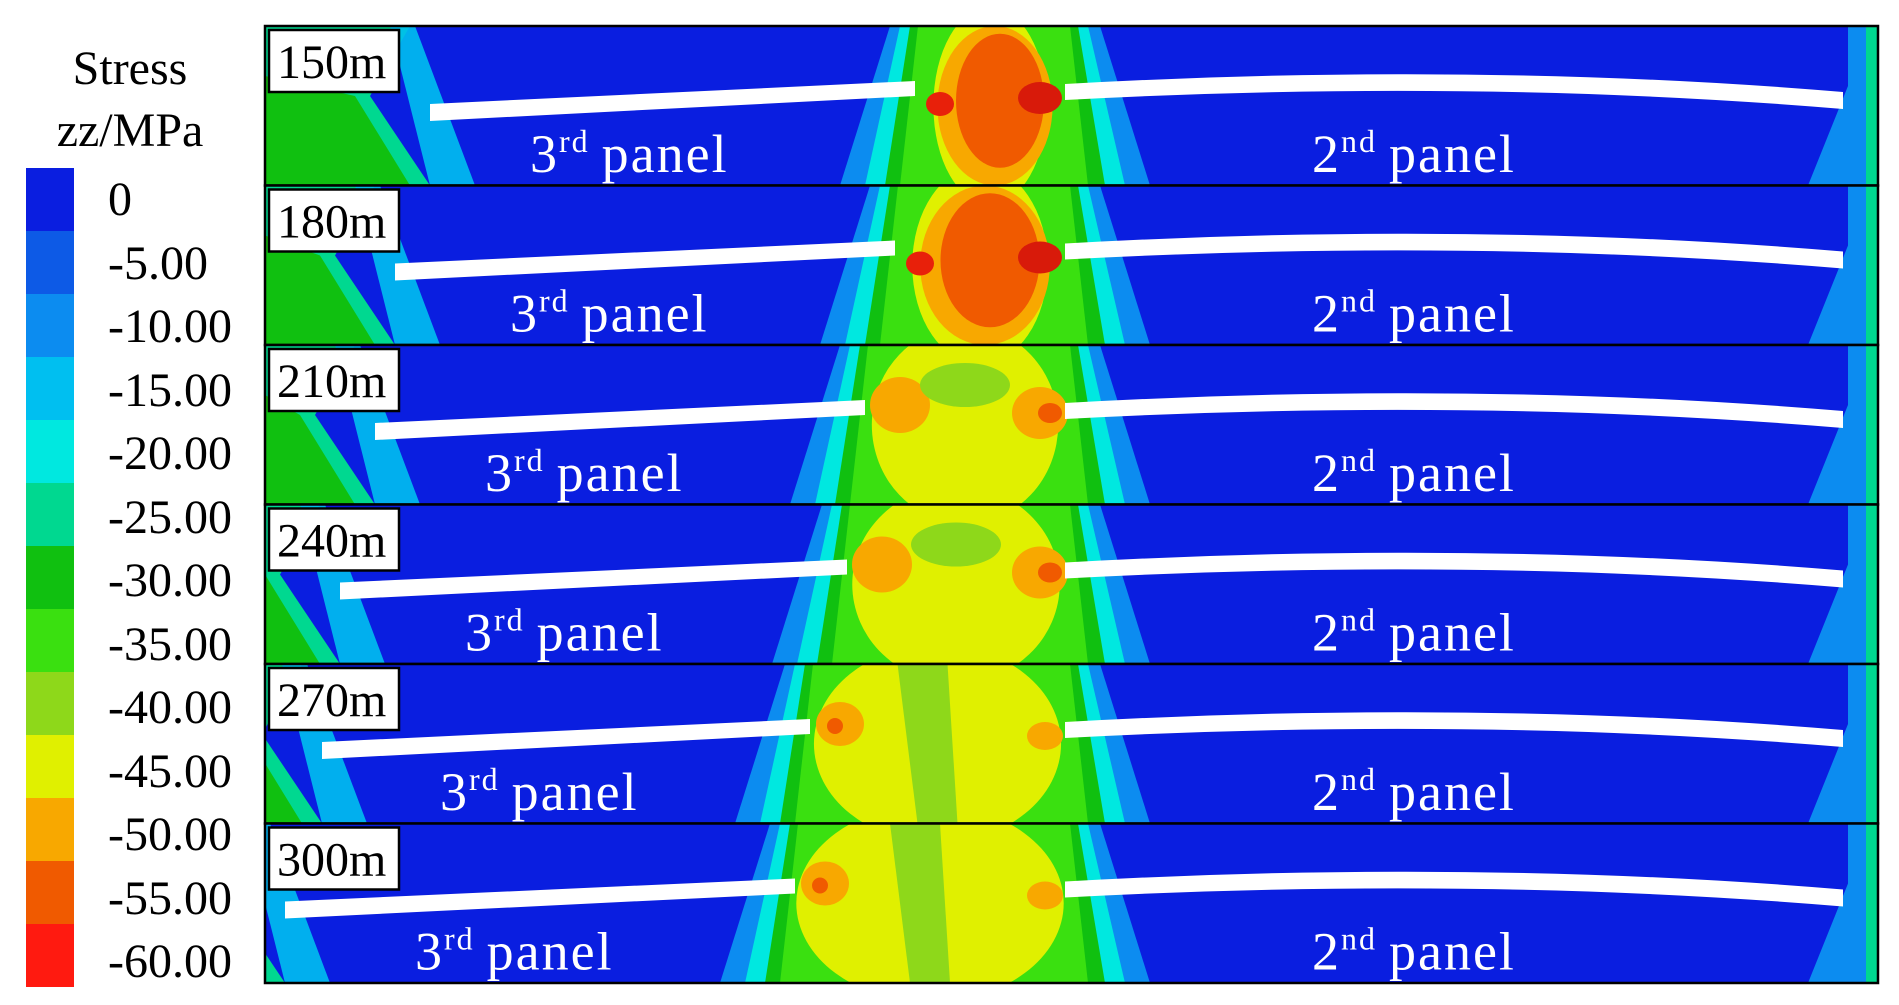 The image size is (1899, 1005). I want to click on stress-strip: 210m 3rd panel 2nd panel, so click(1071, 424).